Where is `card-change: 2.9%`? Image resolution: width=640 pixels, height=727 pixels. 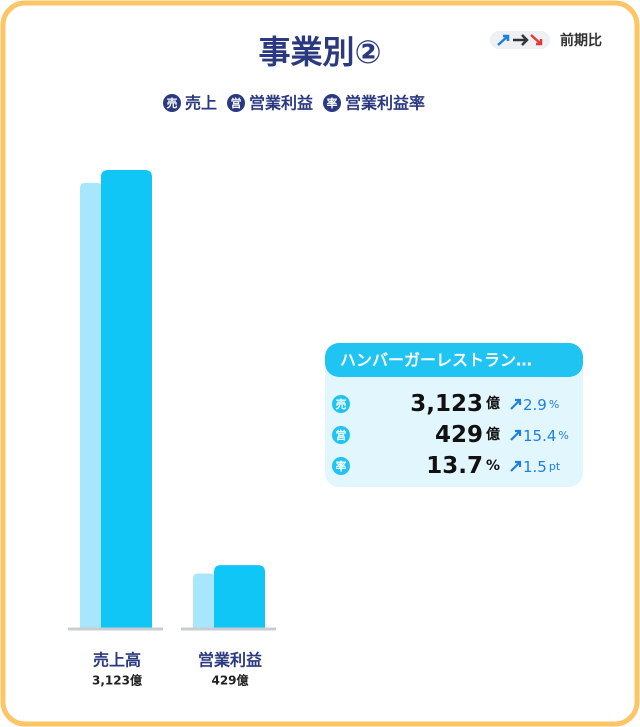 card-change: 2.9% is located at coordinates (541, 405).